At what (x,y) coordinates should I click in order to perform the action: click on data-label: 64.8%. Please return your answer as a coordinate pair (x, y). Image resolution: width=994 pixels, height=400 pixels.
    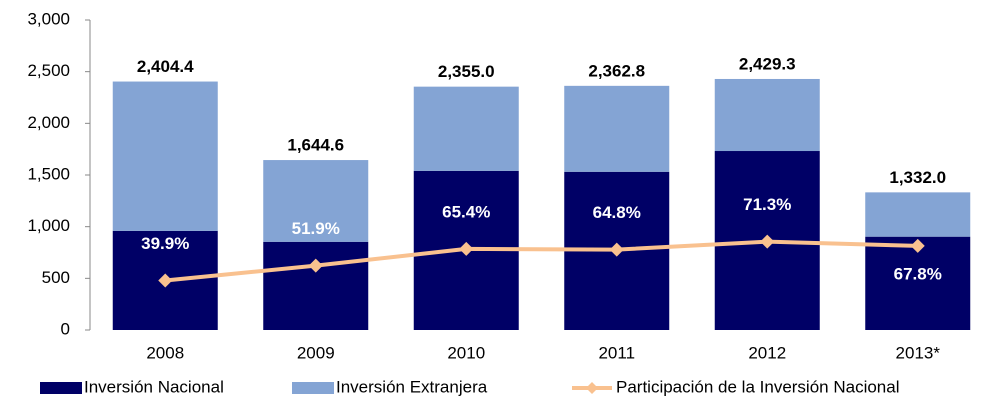
    Looking at the image, I should click on (617, 212).